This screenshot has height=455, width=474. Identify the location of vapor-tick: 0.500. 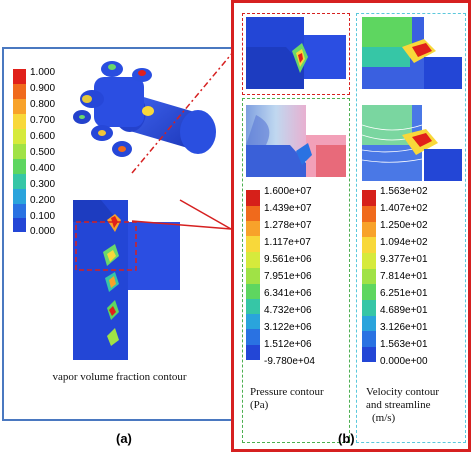
(43, 152).